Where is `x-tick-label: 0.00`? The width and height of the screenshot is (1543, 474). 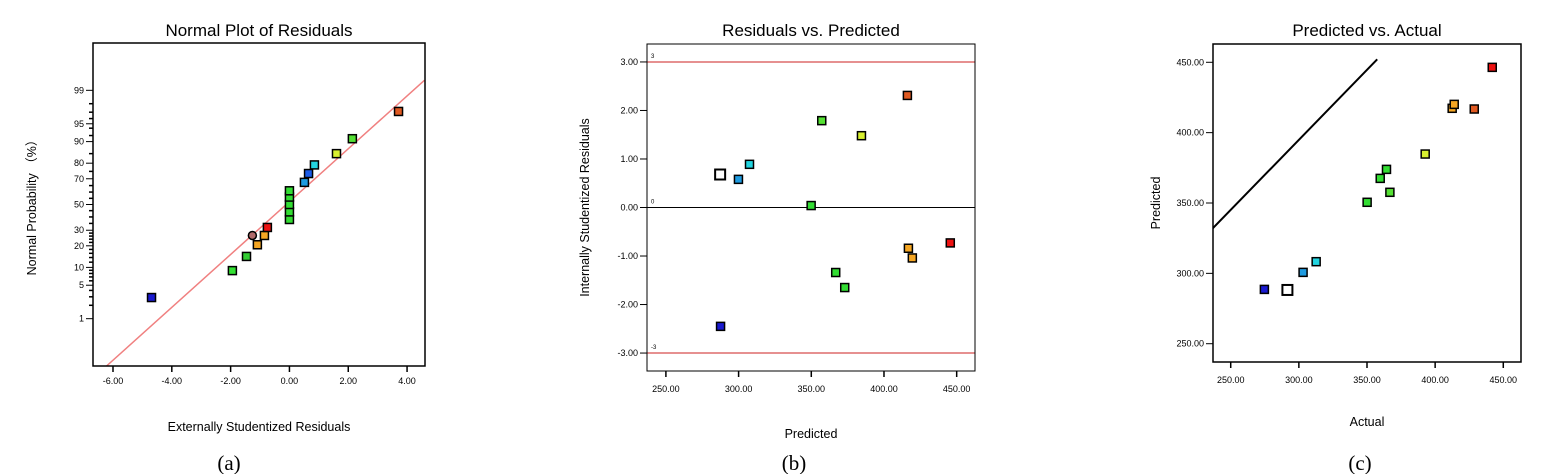 x-tick-label: 0.00 is located at coordinates (290, 381).